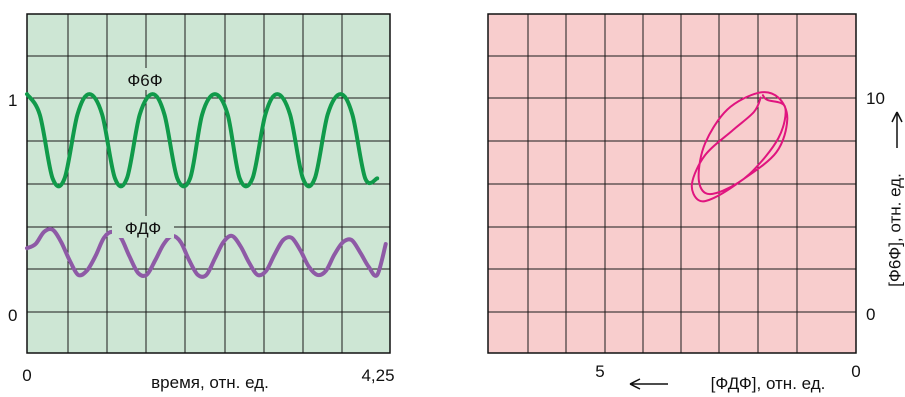 The image size is (905, 397). Describe the element at coordinates (12, 100) in the screenshot. I see `y-tick-label: 1` at that location.